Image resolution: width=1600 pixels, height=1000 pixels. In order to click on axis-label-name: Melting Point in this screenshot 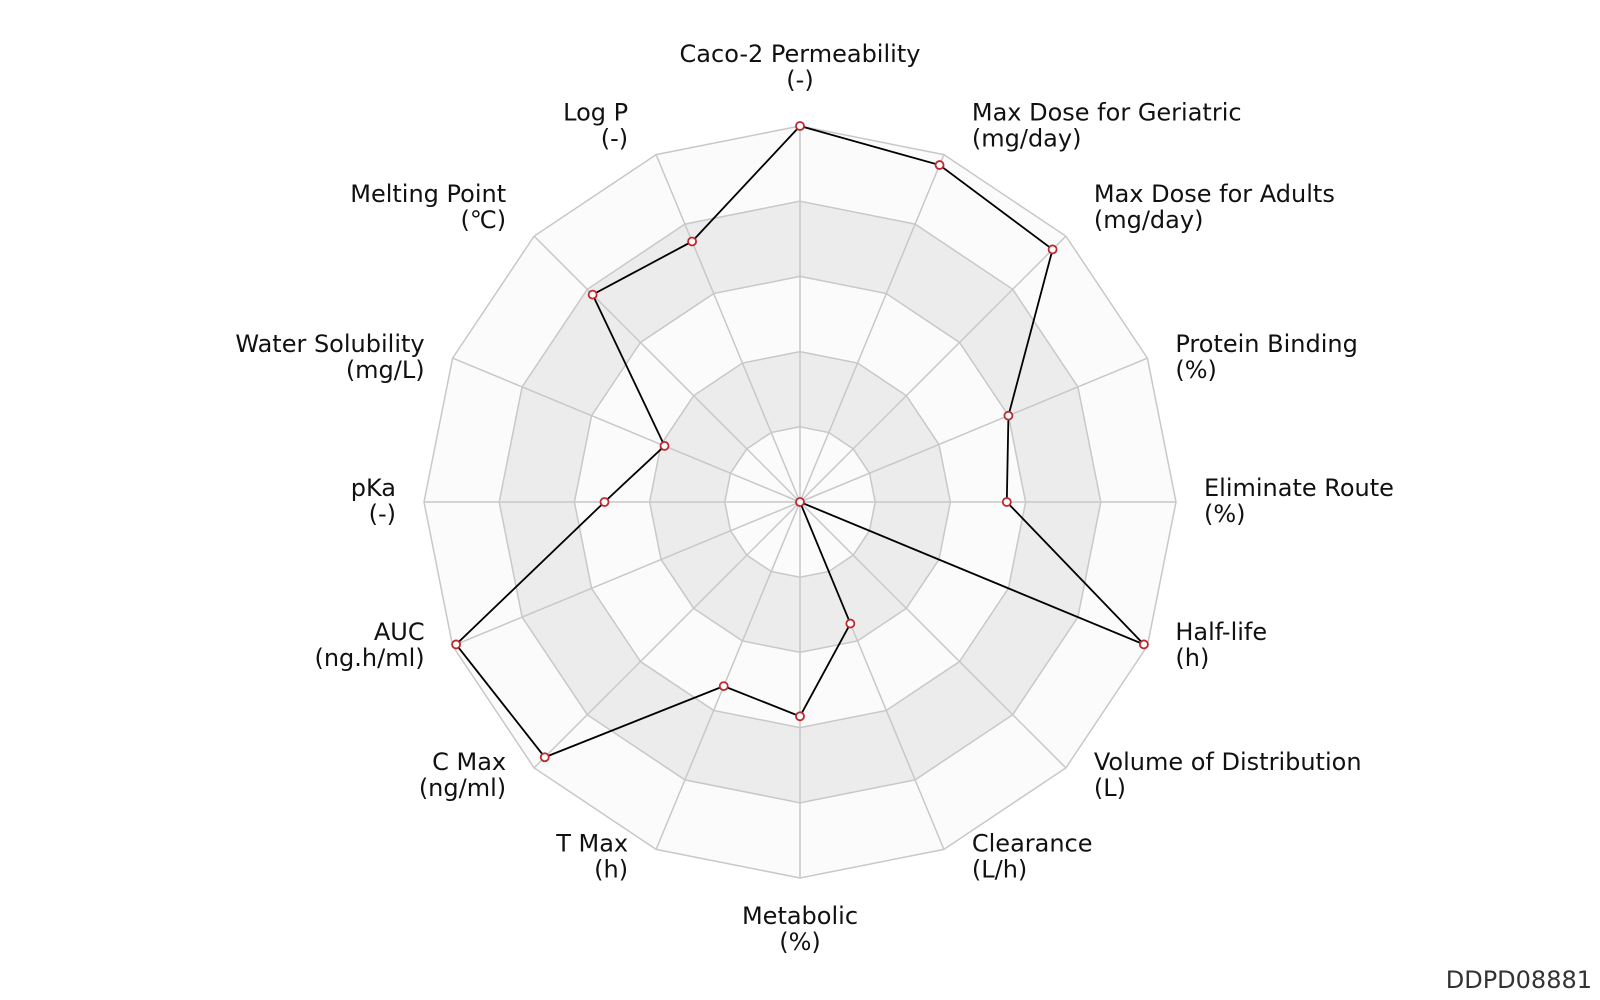, I will do `click(428, 194)`.